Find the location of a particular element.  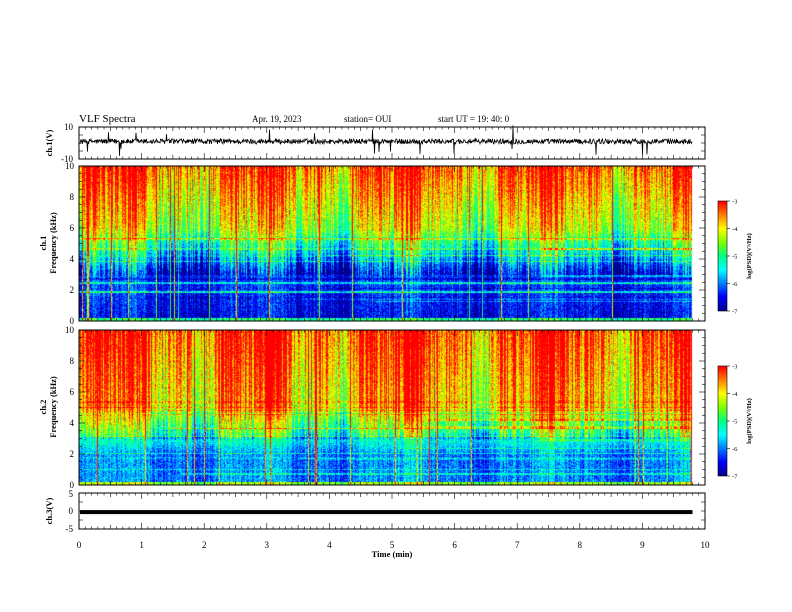

time-tick-label: 4 is located at coordinates (329, 545).